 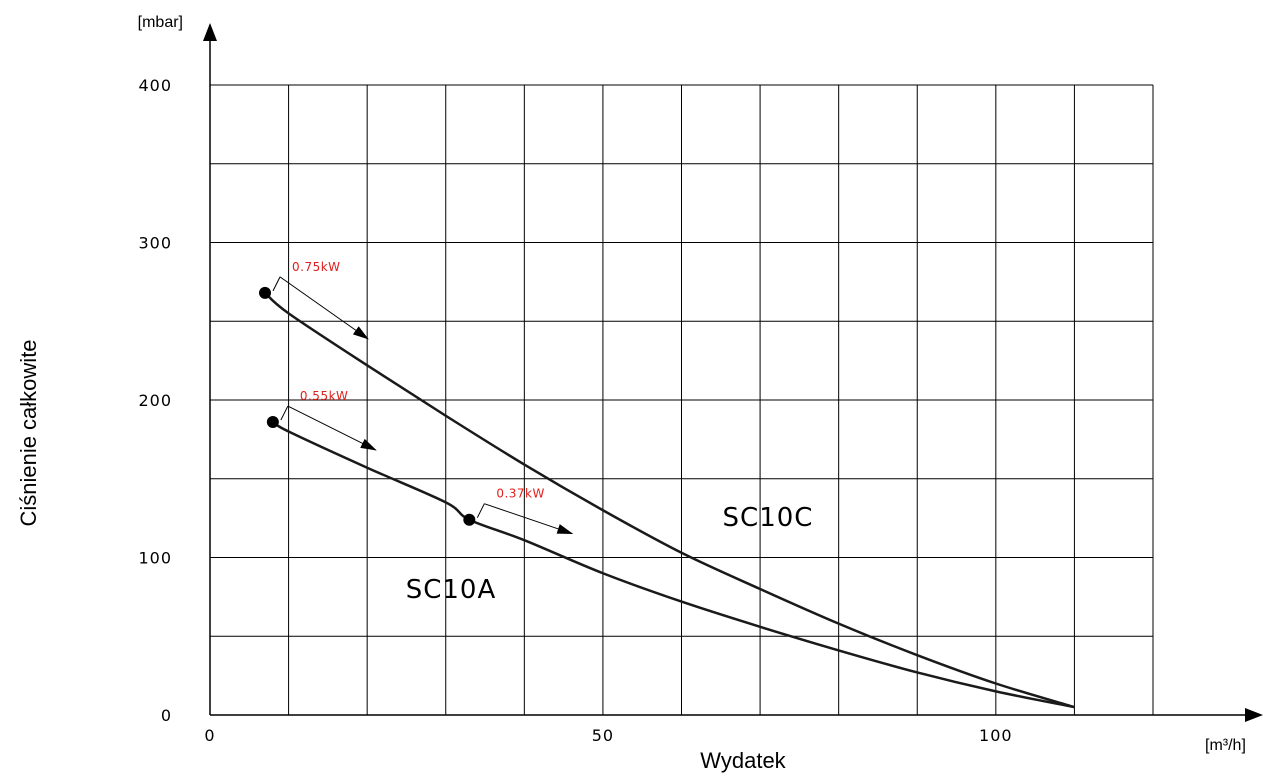 I want to click on y-tick-label: 300, so click(x=155, y=243).